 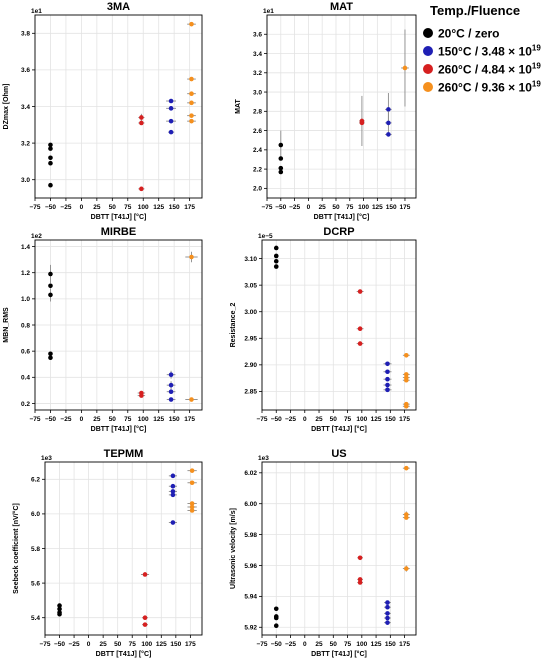 What do you see at coordinates (482, 51) in the screenshot?
I see `legend-entry-1: 150°C / 3.48 × 1019` at bounding box center [482, 51].